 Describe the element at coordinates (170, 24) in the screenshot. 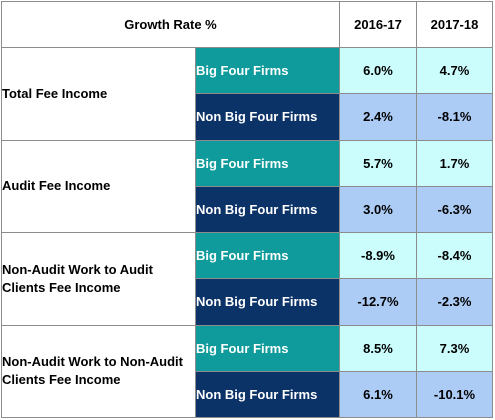

I see `corner-header: Growth Rate %` at that location.